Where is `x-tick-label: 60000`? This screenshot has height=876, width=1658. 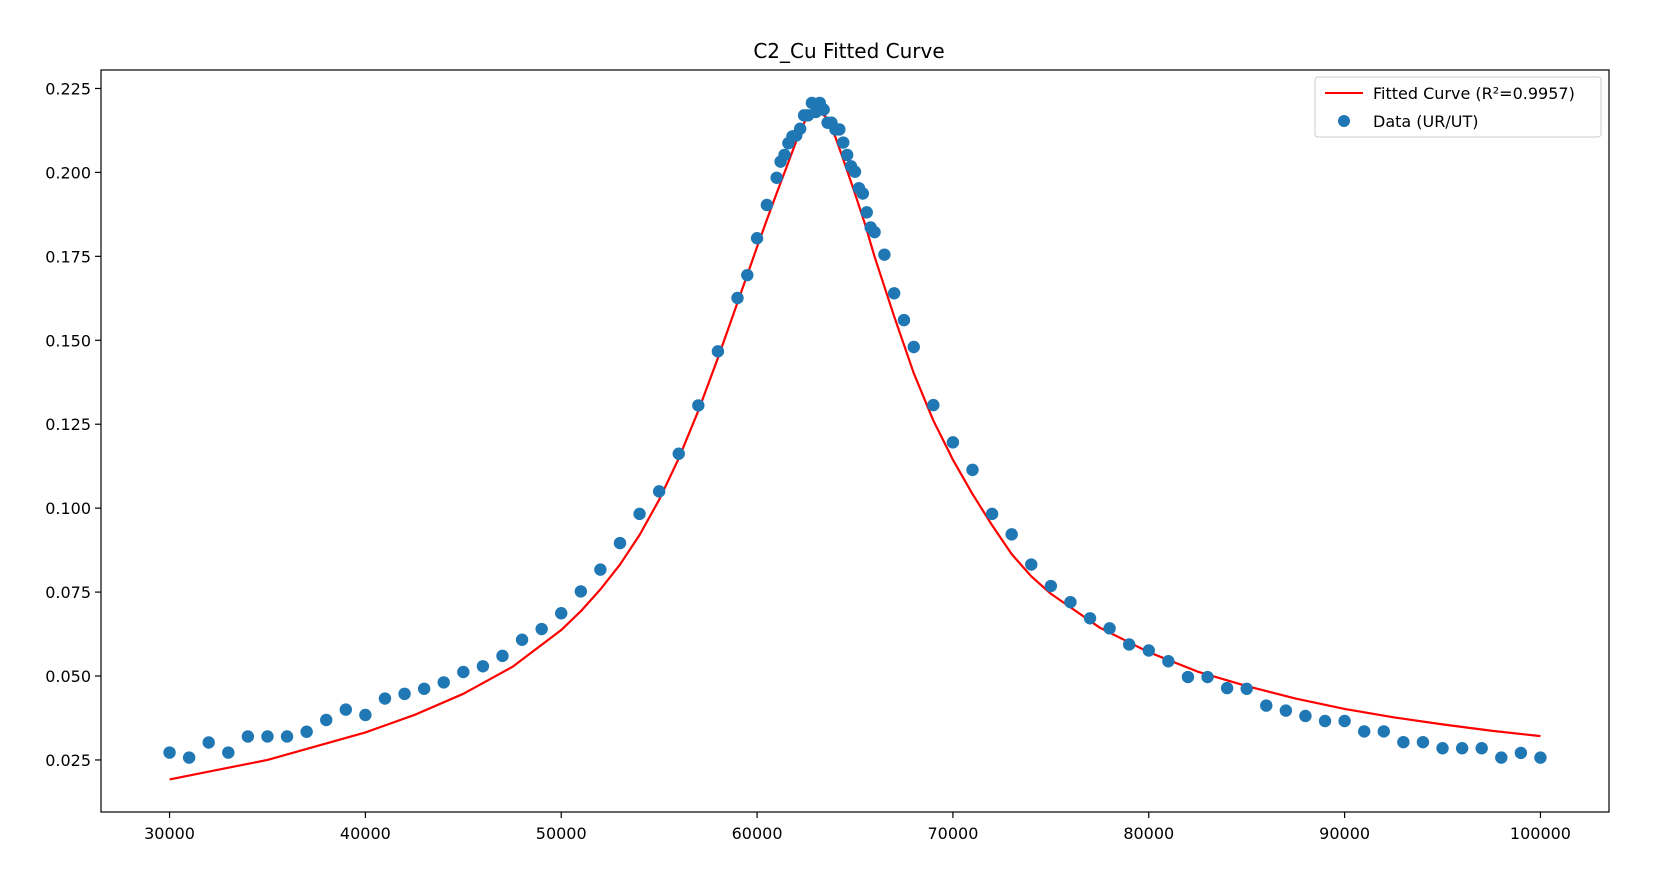
x-tick-label: 60000 is located at coordinates (757, 833).